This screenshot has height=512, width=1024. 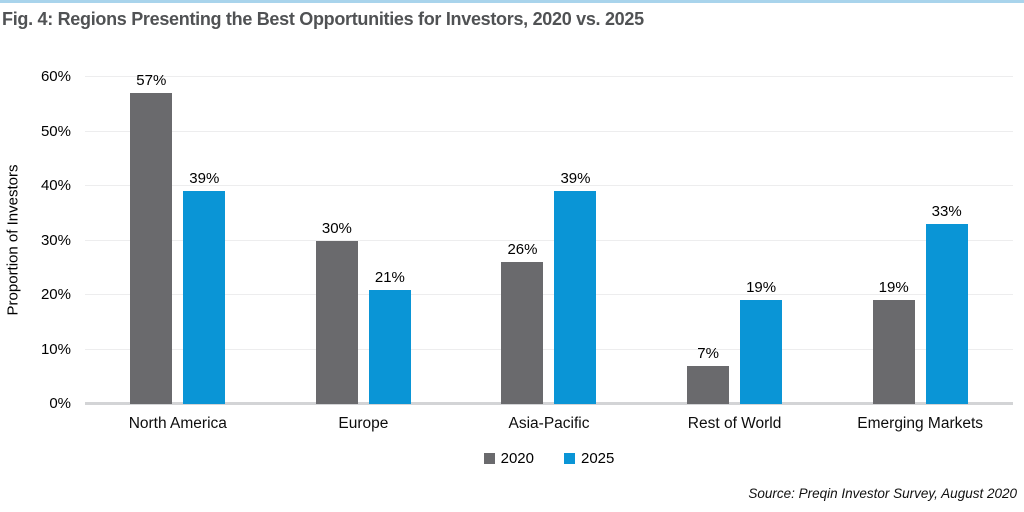 I want to click on value-label: 21%, so click(x=389, y=277).